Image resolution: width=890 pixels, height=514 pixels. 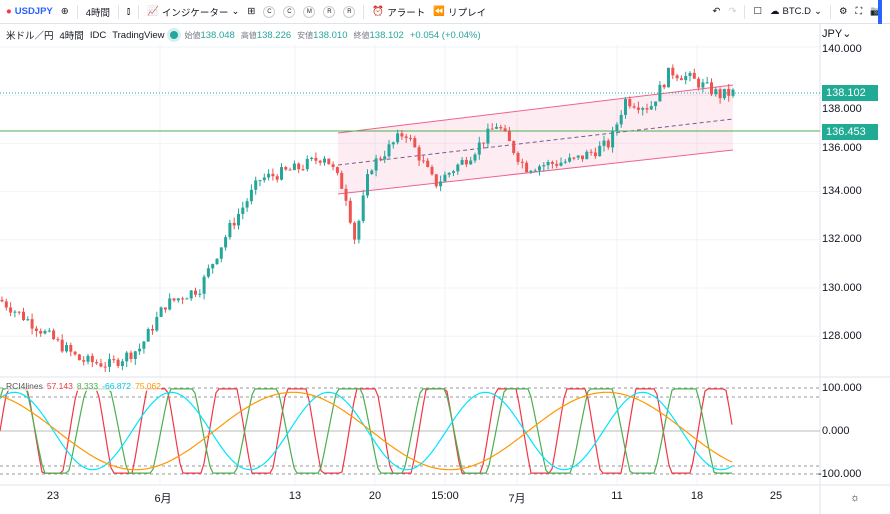 I want to click on axis-settings-icon: ☼, so click(x=855, y=498).